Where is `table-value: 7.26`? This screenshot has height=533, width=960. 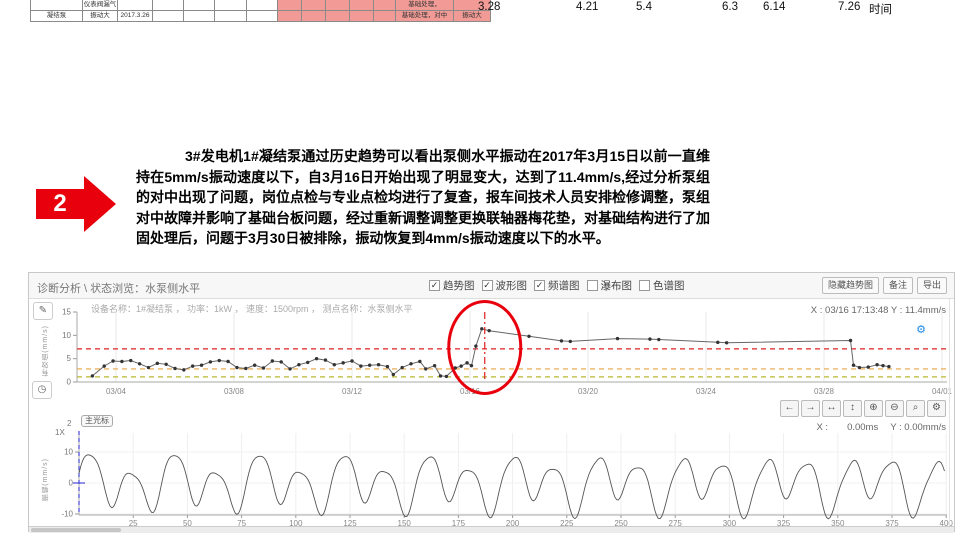
table-value: 7.26 is located at coordinates (849, 7).